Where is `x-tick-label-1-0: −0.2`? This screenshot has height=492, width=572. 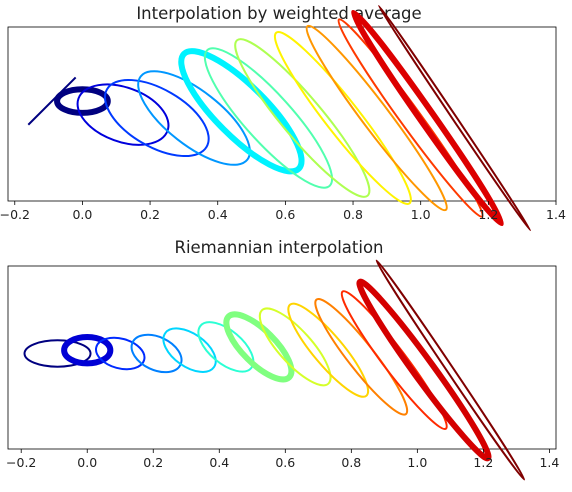
x-tick-label-1-0: −0.2 is located at coordinates (21, 462).